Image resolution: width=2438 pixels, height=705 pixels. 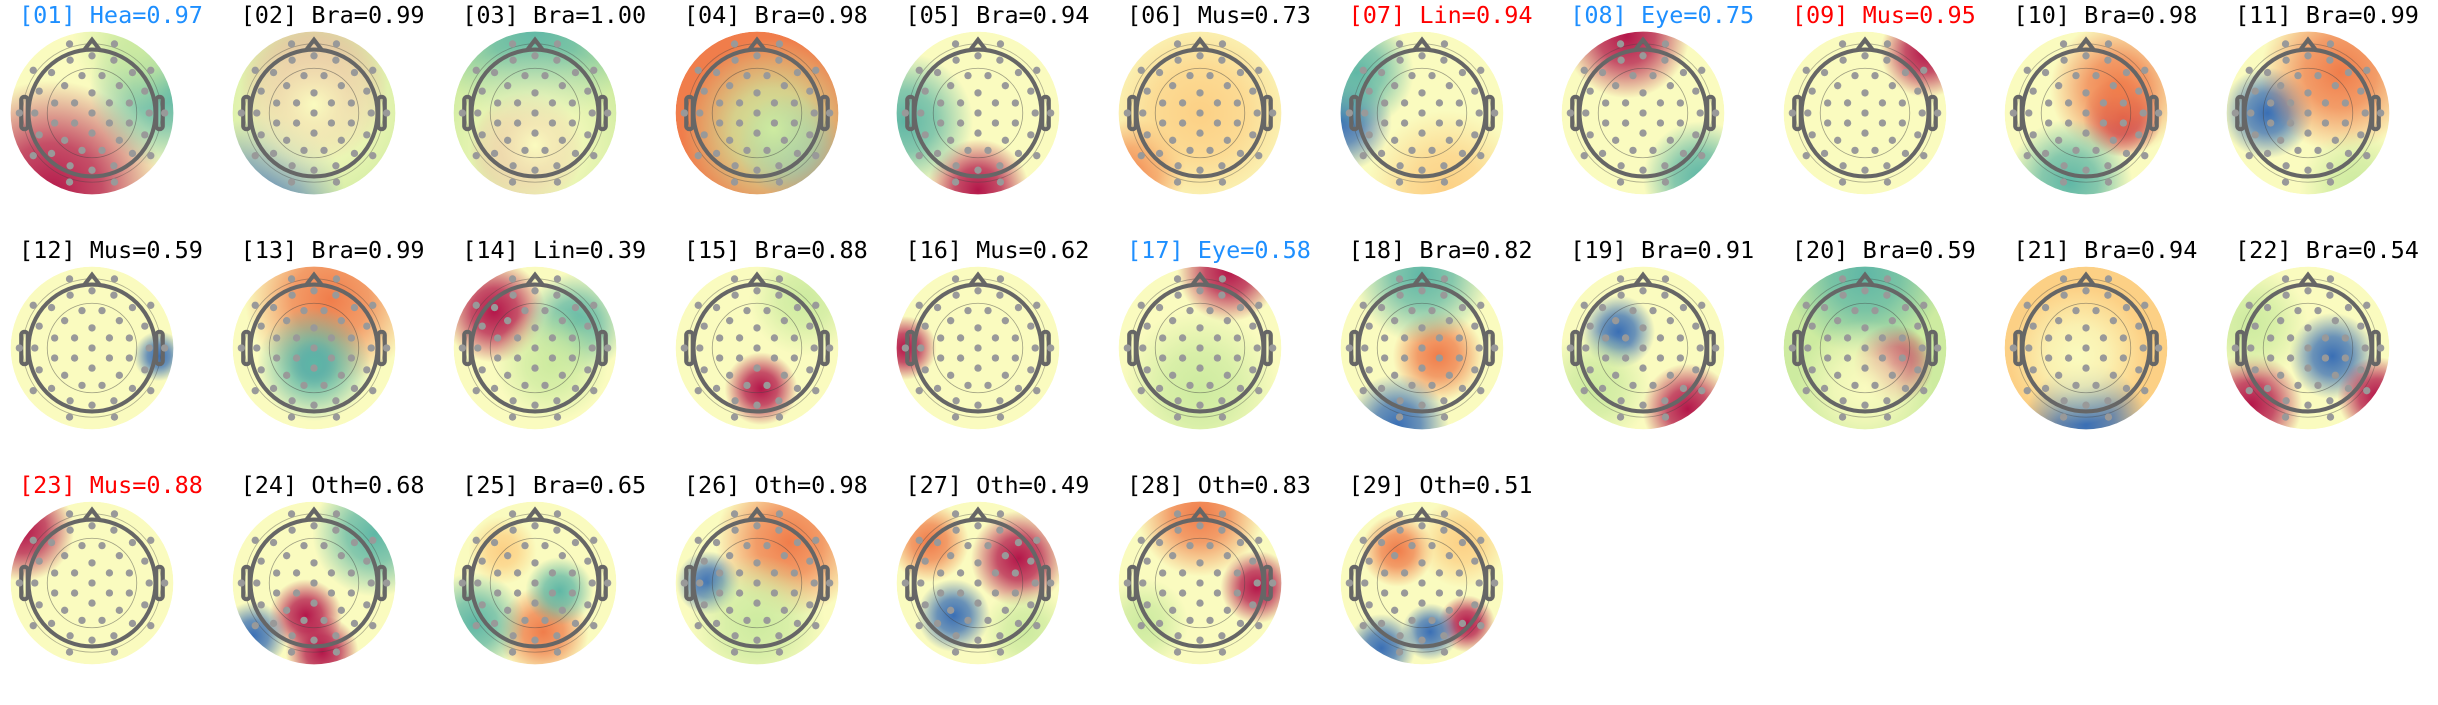 What do you see at coordinates (1441, 117) in the screenshot?
I see `component-topomap: [07] Lin=0.94` at bounding box center [1441, 117].